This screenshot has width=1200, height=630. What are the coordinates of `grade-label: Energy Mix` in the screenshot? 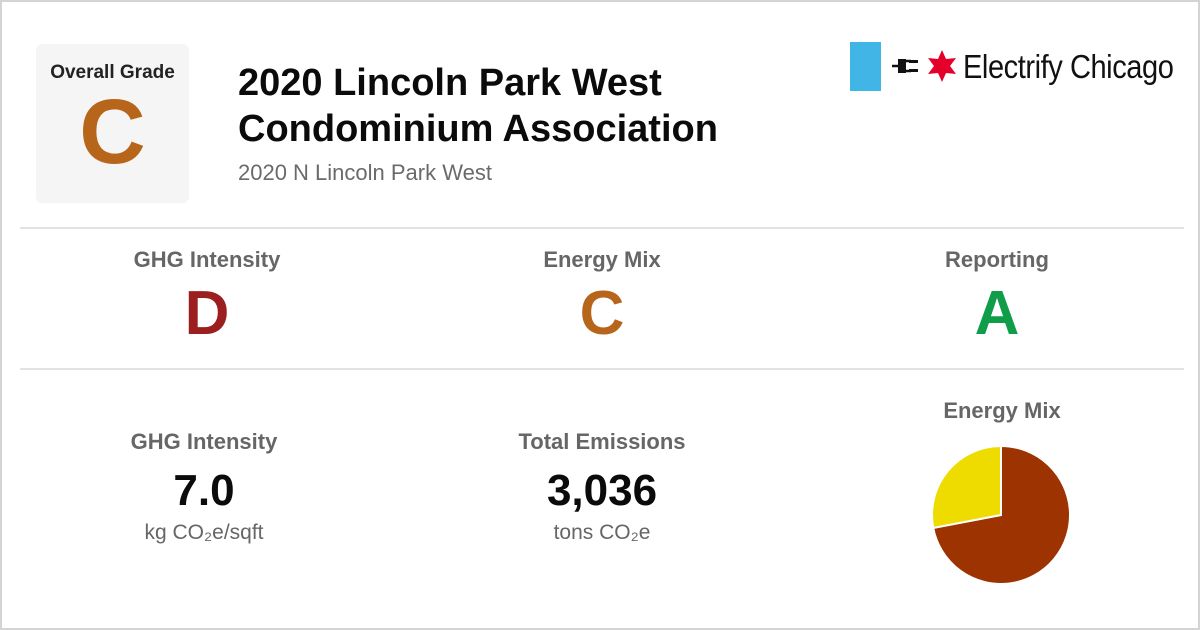 It's located at (602, 259).